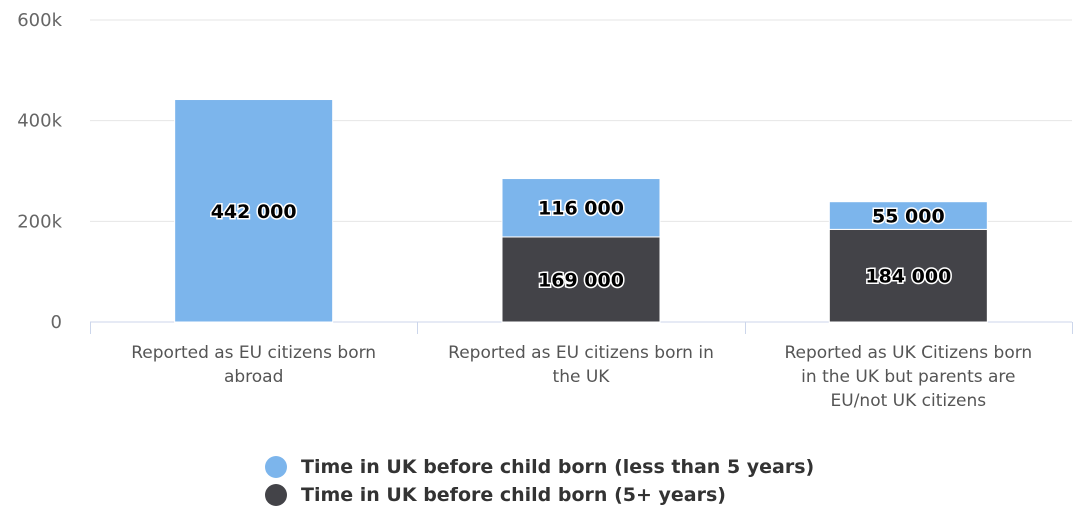 Image resolution: width=1082 pixels, height=512 pixels. I want to click on legend-swatch-under-5-years, so click(276, 467).